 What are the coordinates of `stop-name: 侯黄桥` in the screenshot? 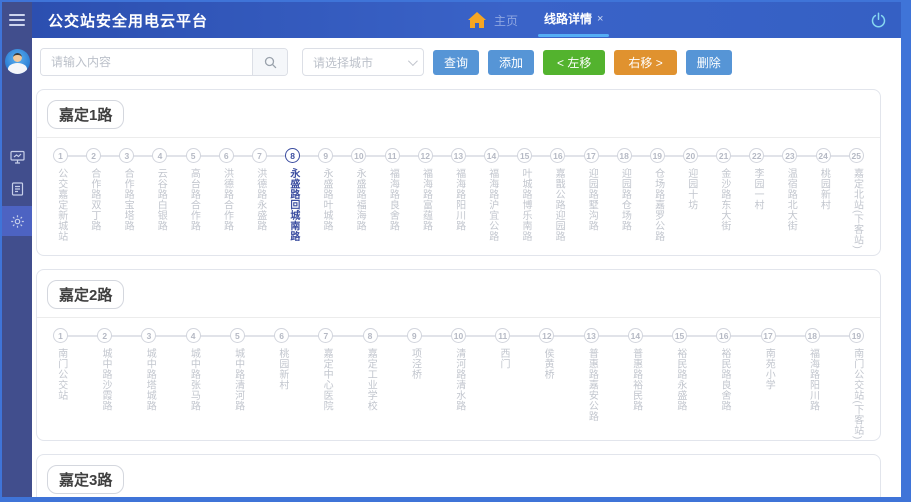 It's located at (548, 364).